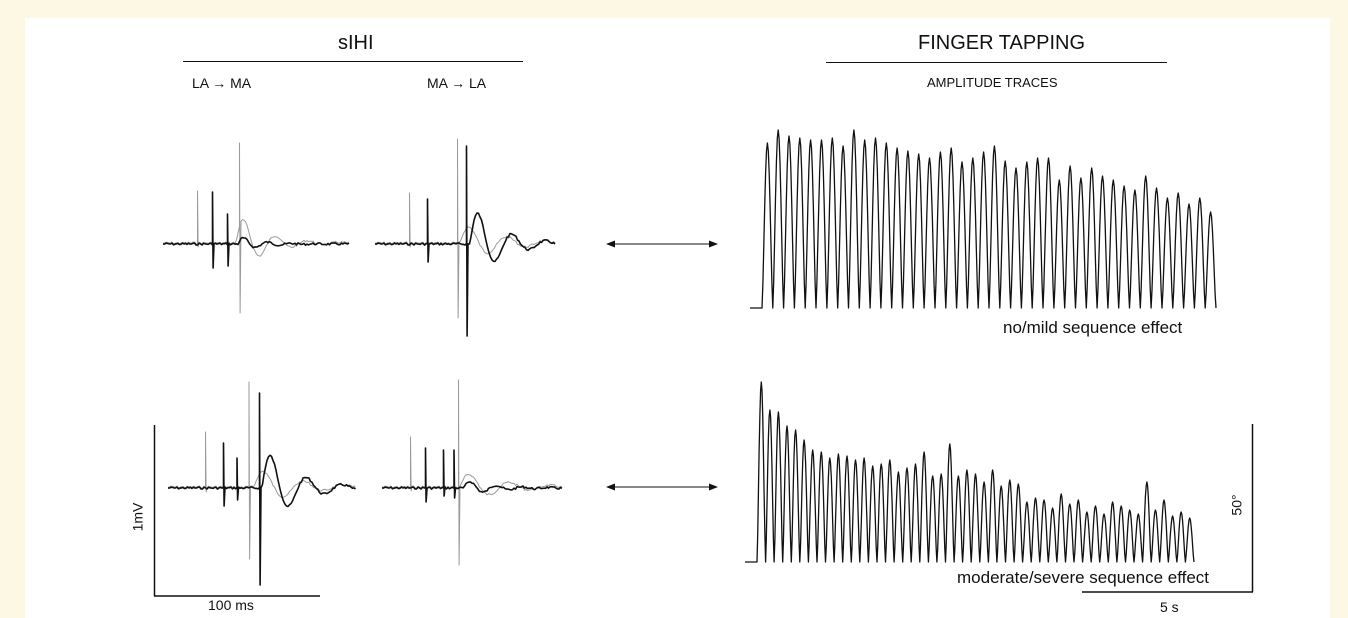  I want to click on sihi-title-rule, so click(353, 61).